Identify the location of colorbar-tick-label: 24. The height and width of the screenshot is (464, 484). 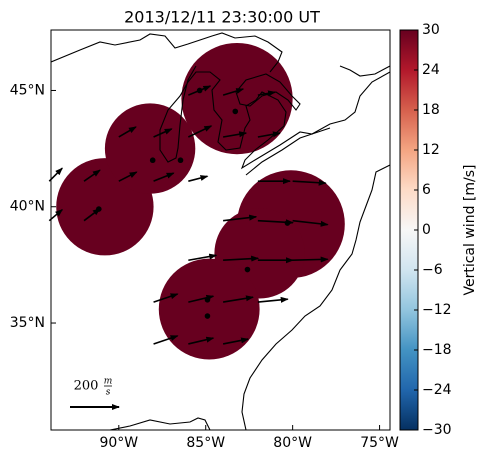
(431, 70).